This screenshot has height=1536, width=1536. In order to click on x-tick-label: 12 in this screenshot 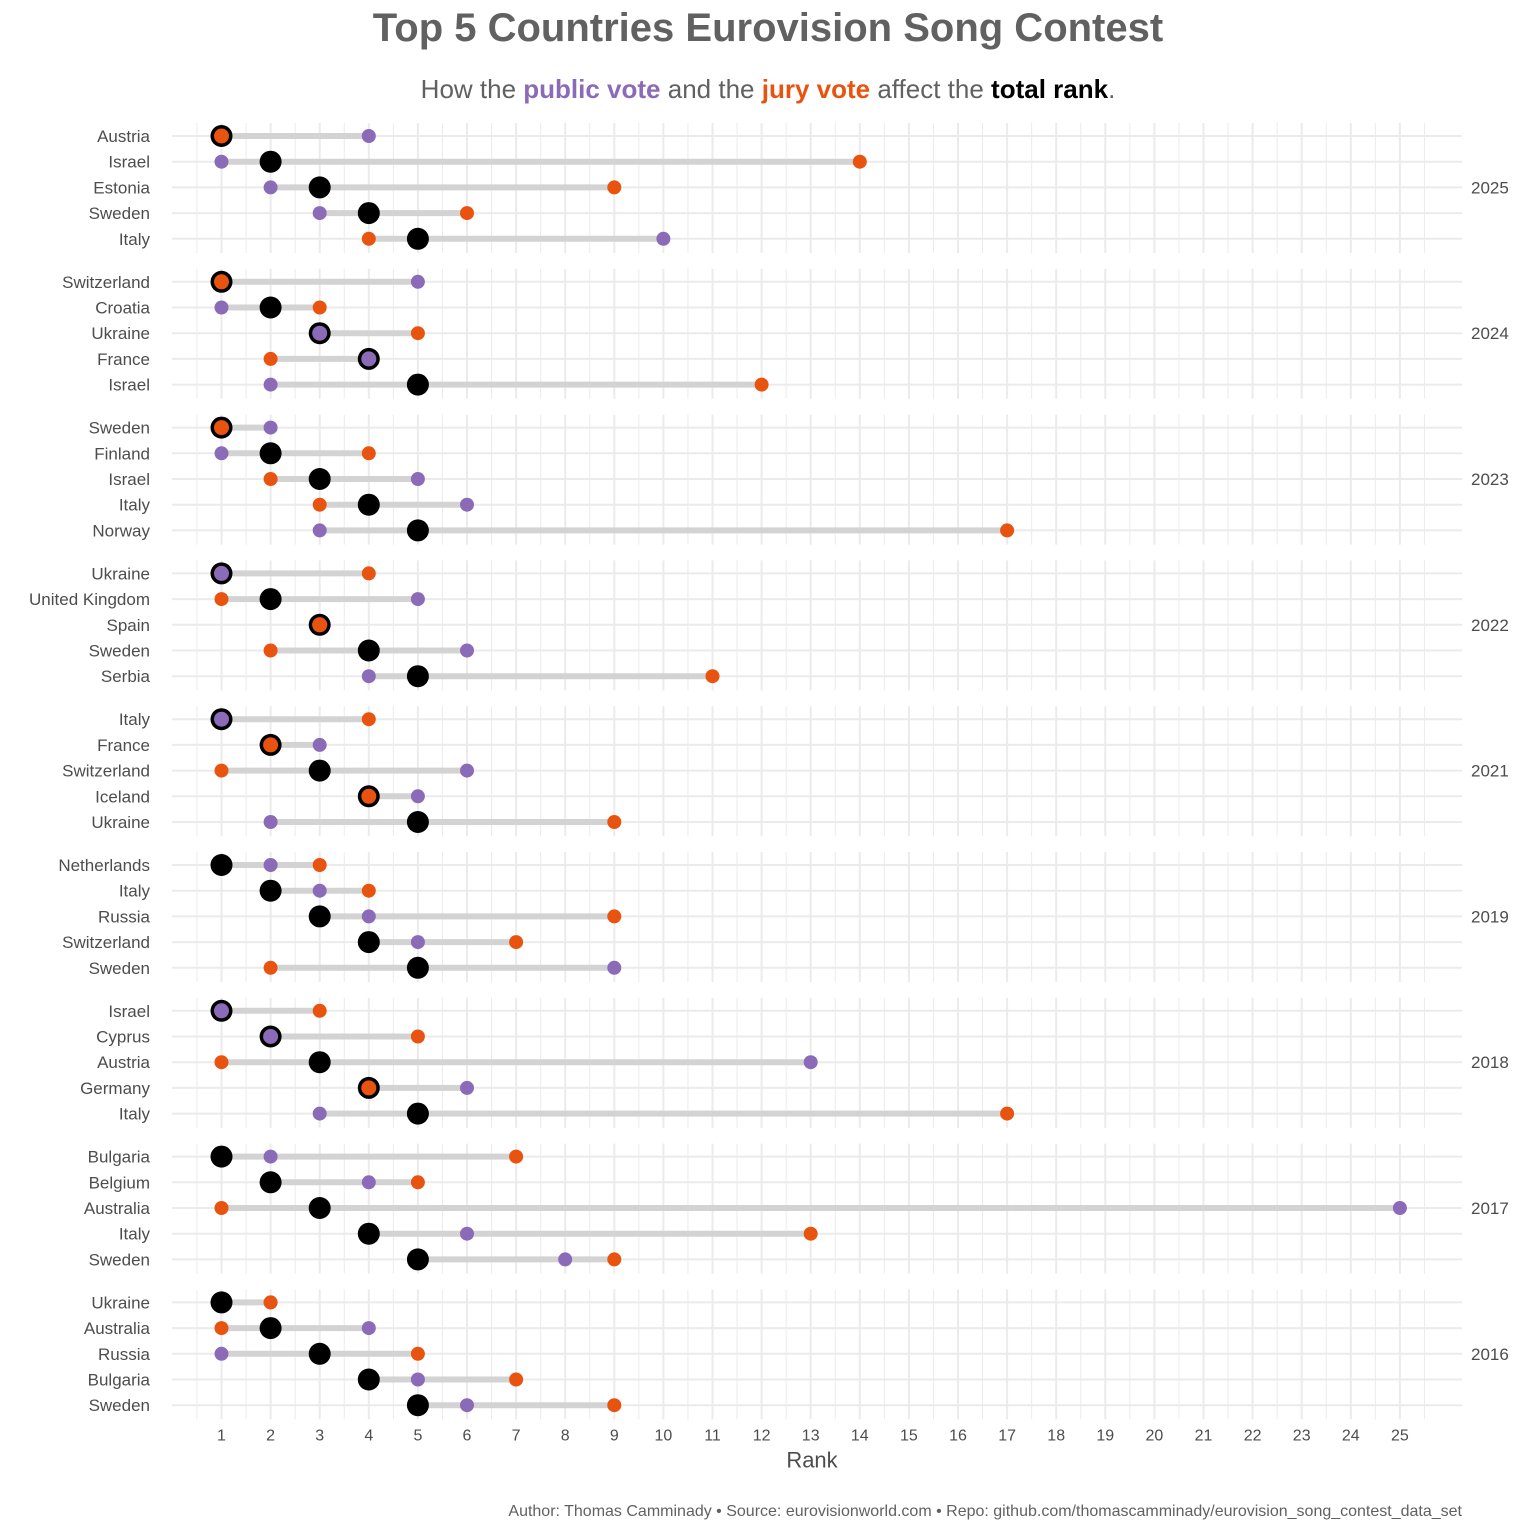, I will do `click(762, 1435)`.